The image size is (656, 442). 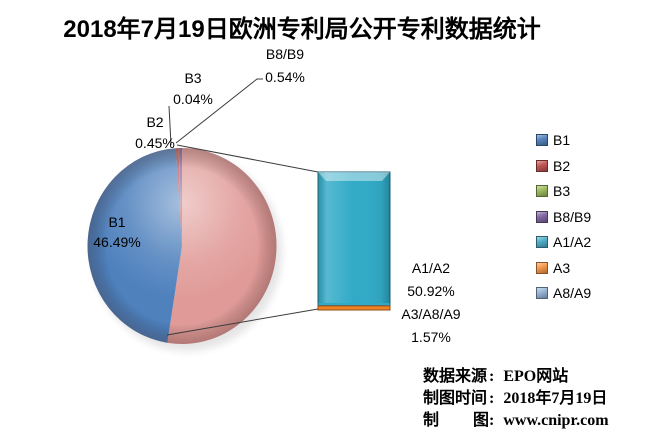 I want to click on callout-value: 0.45%, so click(x=155, y=143).